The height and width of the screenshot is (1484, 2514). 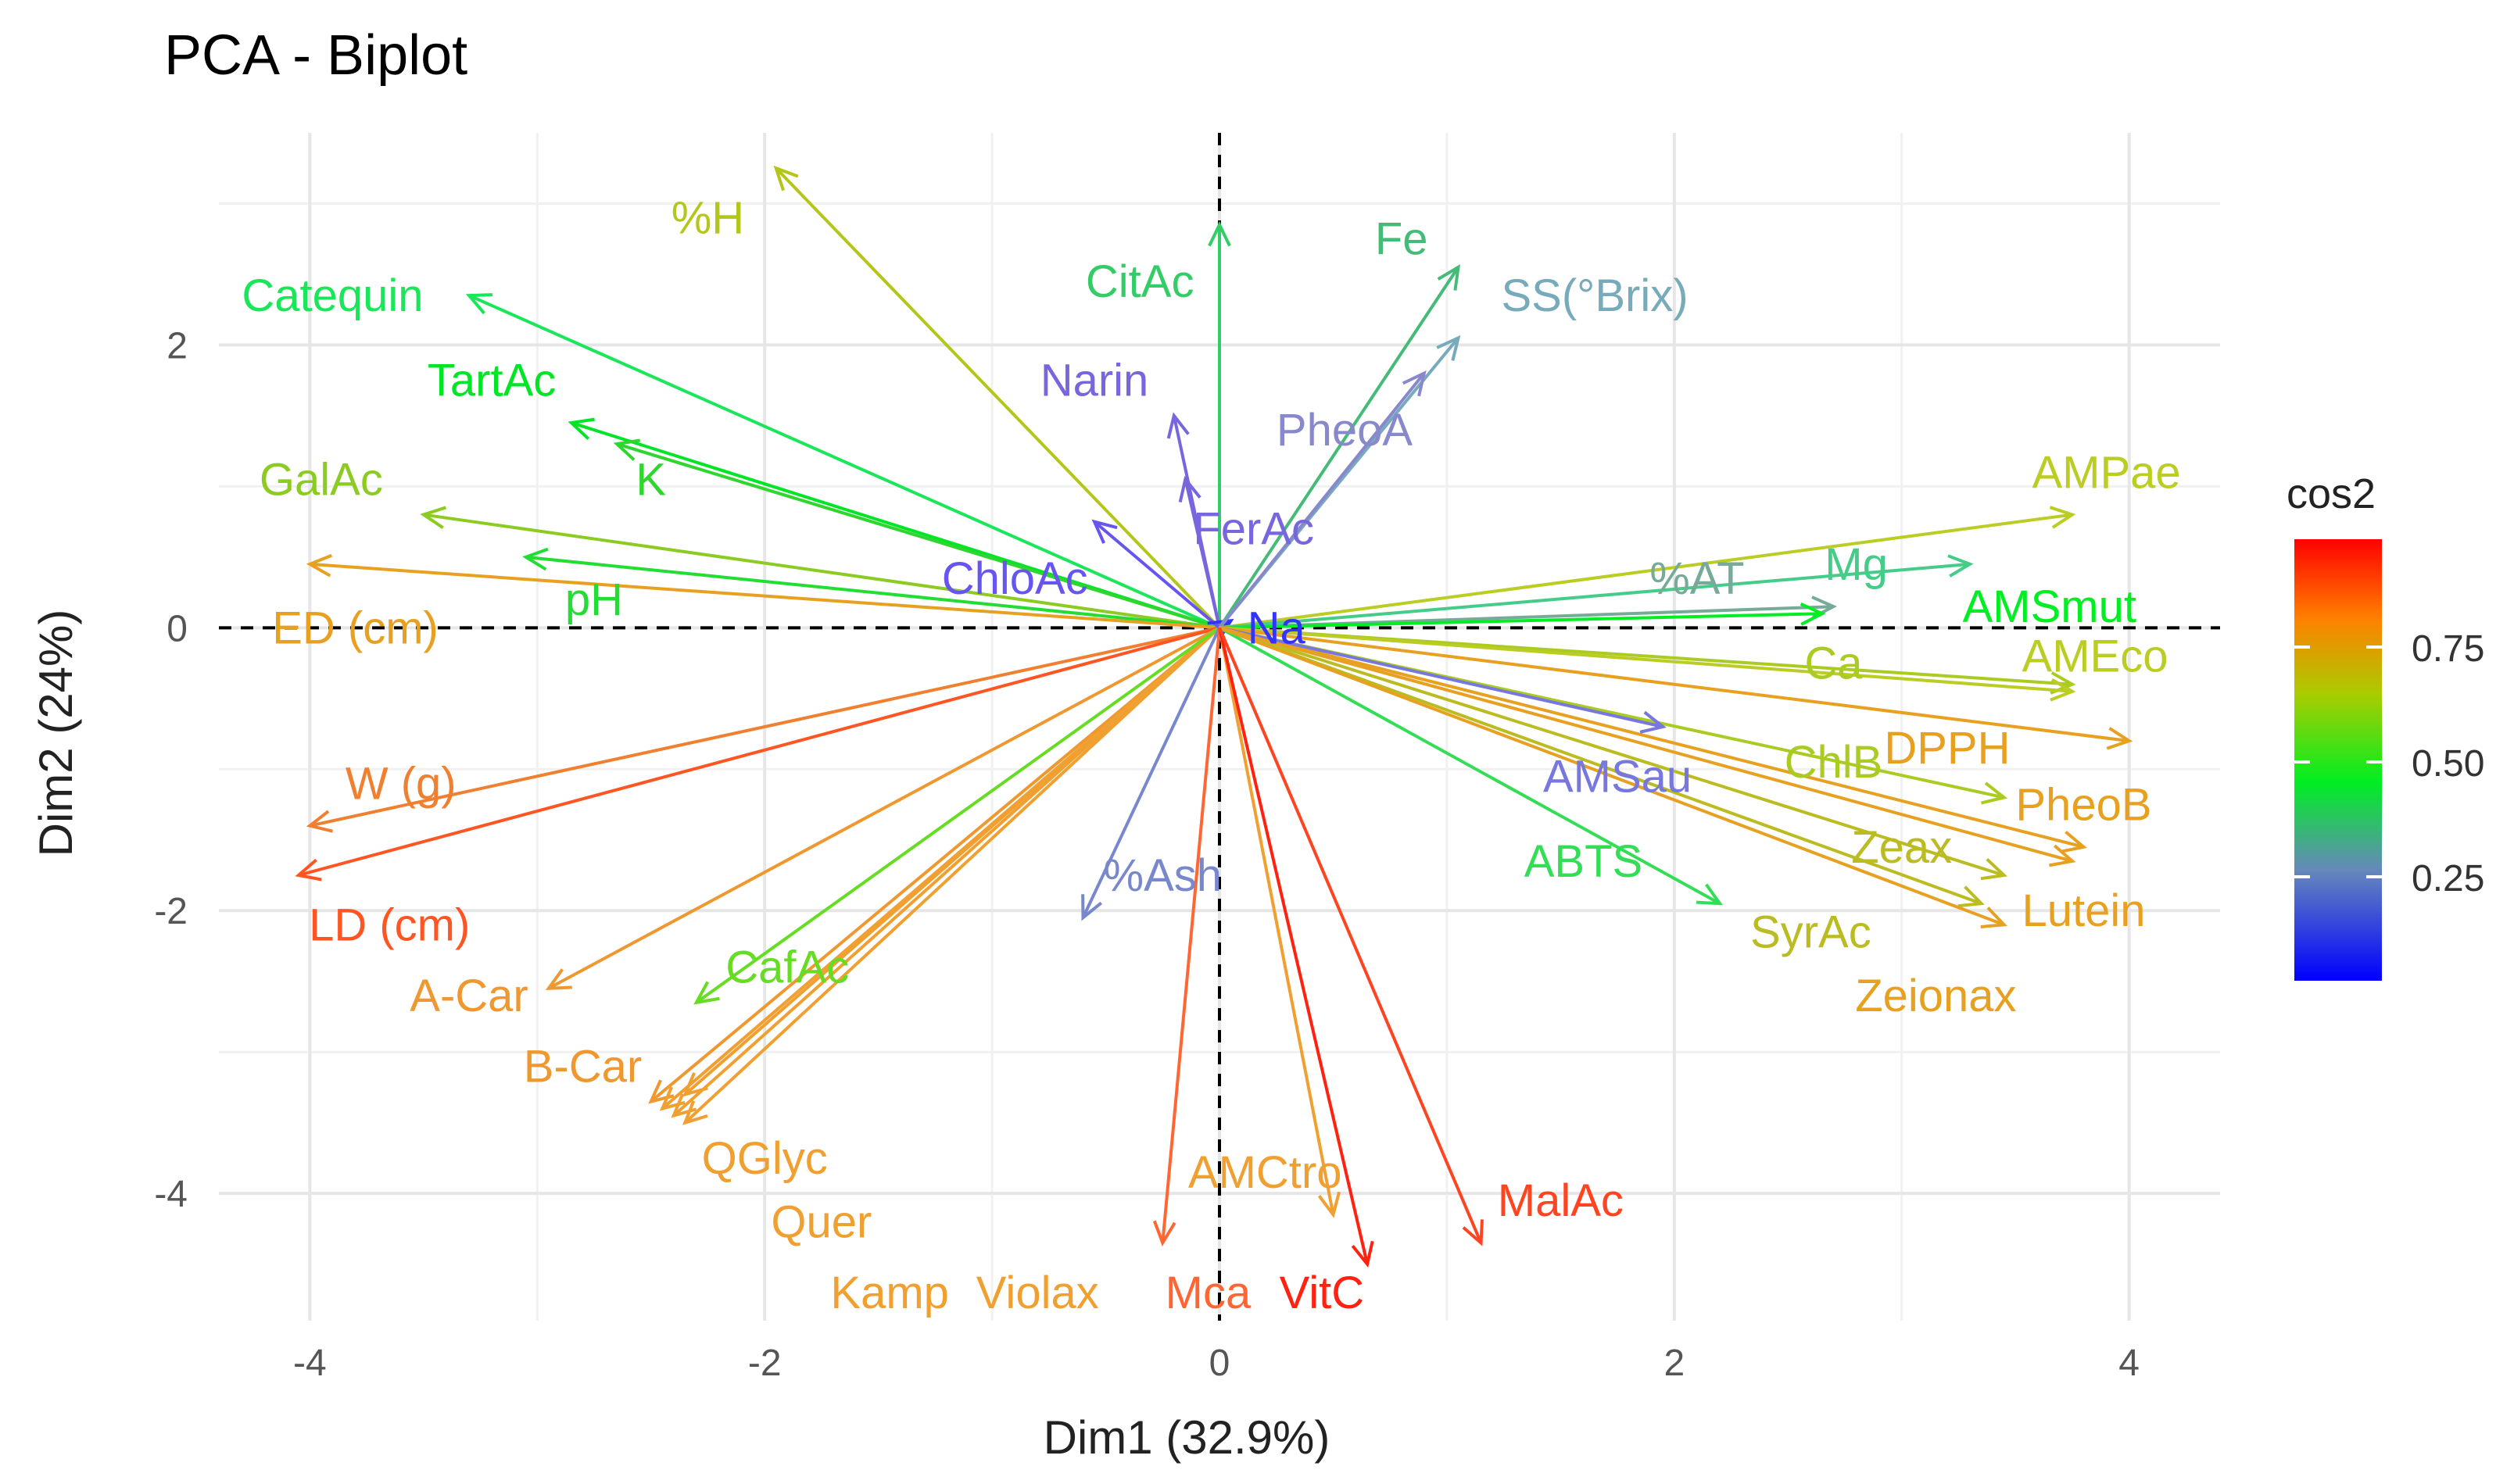 I want to click on variable-label: Narin, so click(x=1094, y=381).